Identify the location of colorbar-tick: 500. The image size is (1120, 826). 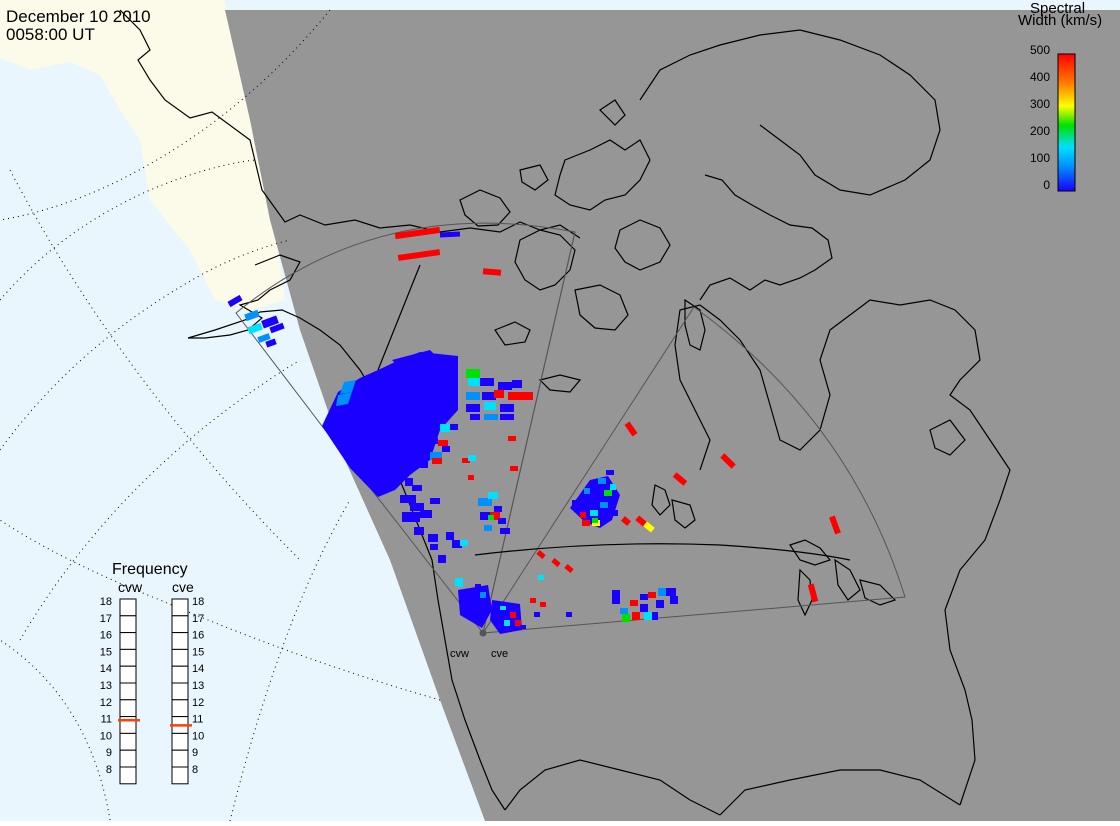
(1040, 50).